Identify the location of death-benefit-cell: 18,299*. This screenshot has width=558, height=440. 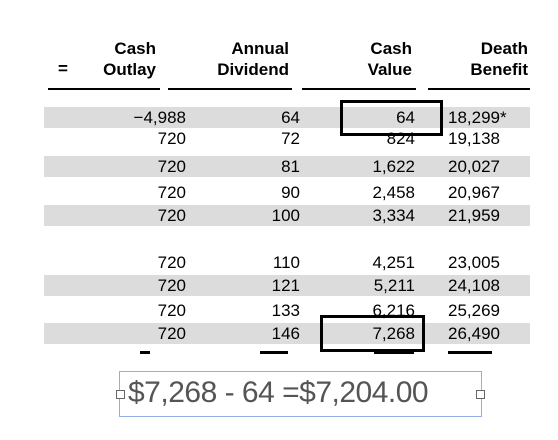
(477, 117).